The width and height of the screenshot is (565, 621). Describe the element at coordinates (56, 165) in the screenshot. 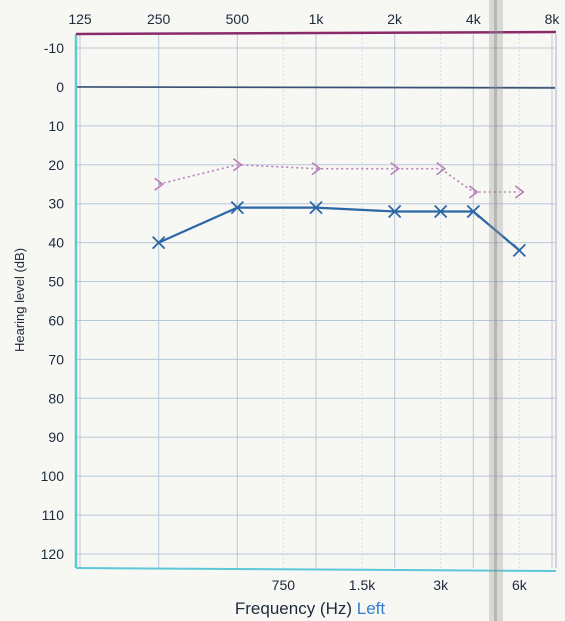

I see `y-tick-label: 20` at that location.